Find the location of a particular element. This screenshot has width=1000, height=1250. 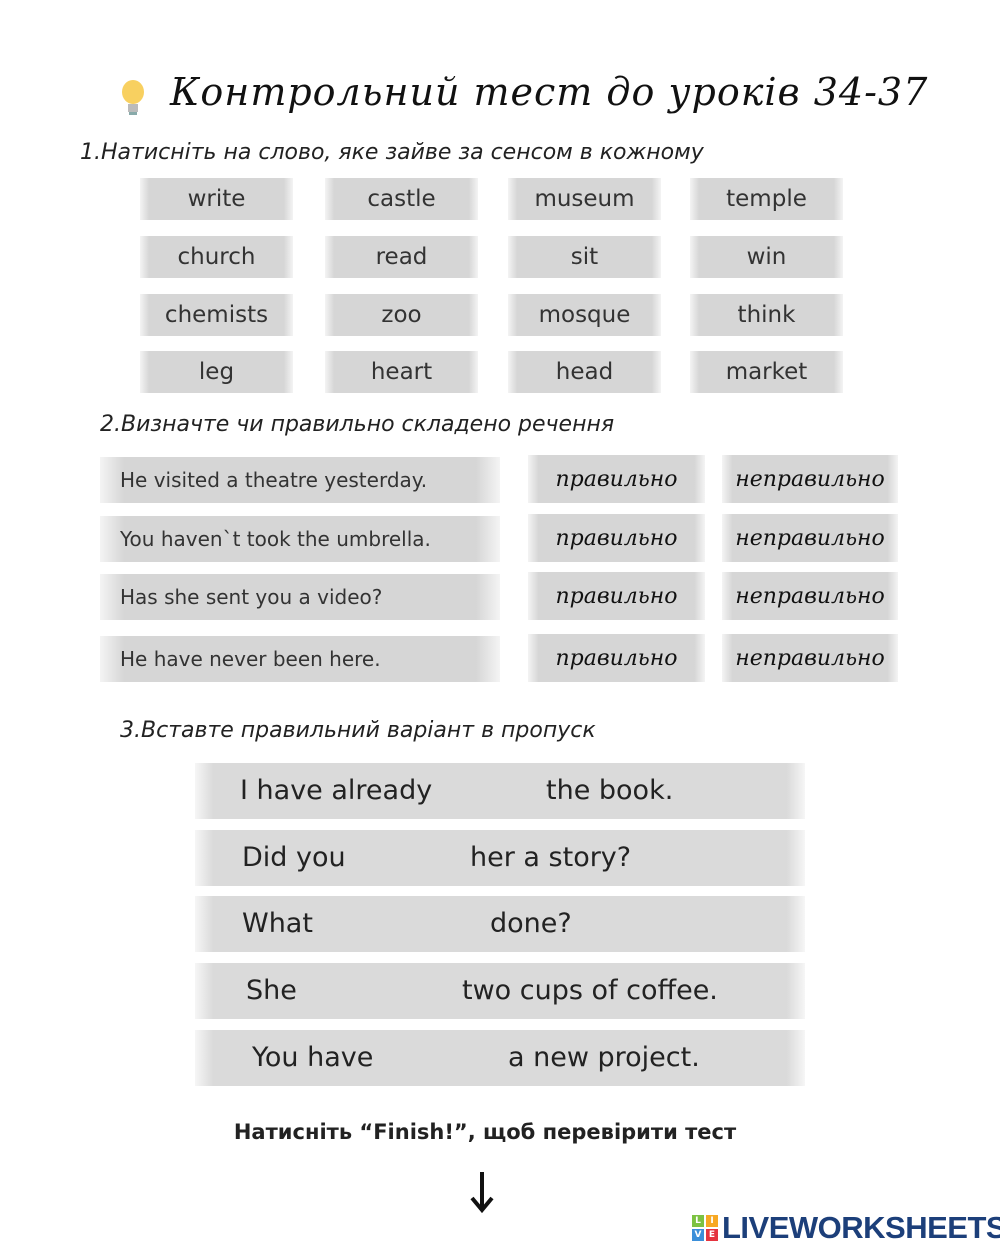

sentence-start: Did you is located at coordinates (294, 857).